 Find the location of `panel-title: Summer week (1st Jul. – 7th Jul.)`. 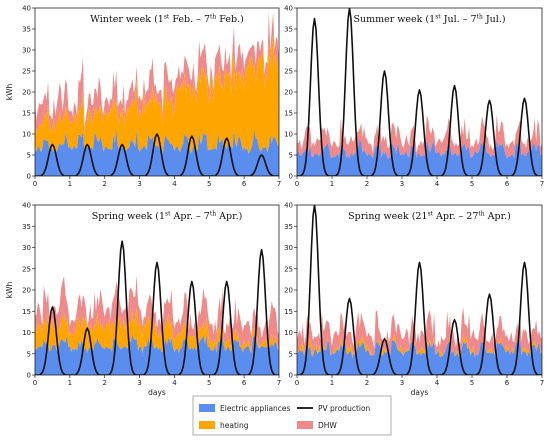

panel-title: Summer week (1st Jul. – 7th Jul.) is located at coordinates (429, 20).